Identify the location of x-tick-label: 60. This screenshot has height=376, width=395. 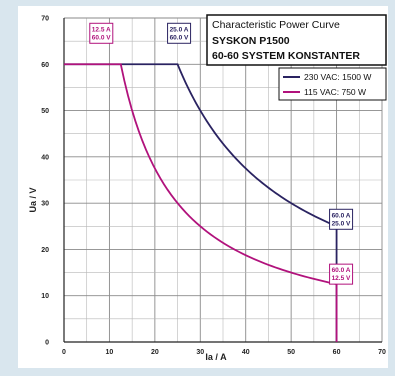
(337, 352).